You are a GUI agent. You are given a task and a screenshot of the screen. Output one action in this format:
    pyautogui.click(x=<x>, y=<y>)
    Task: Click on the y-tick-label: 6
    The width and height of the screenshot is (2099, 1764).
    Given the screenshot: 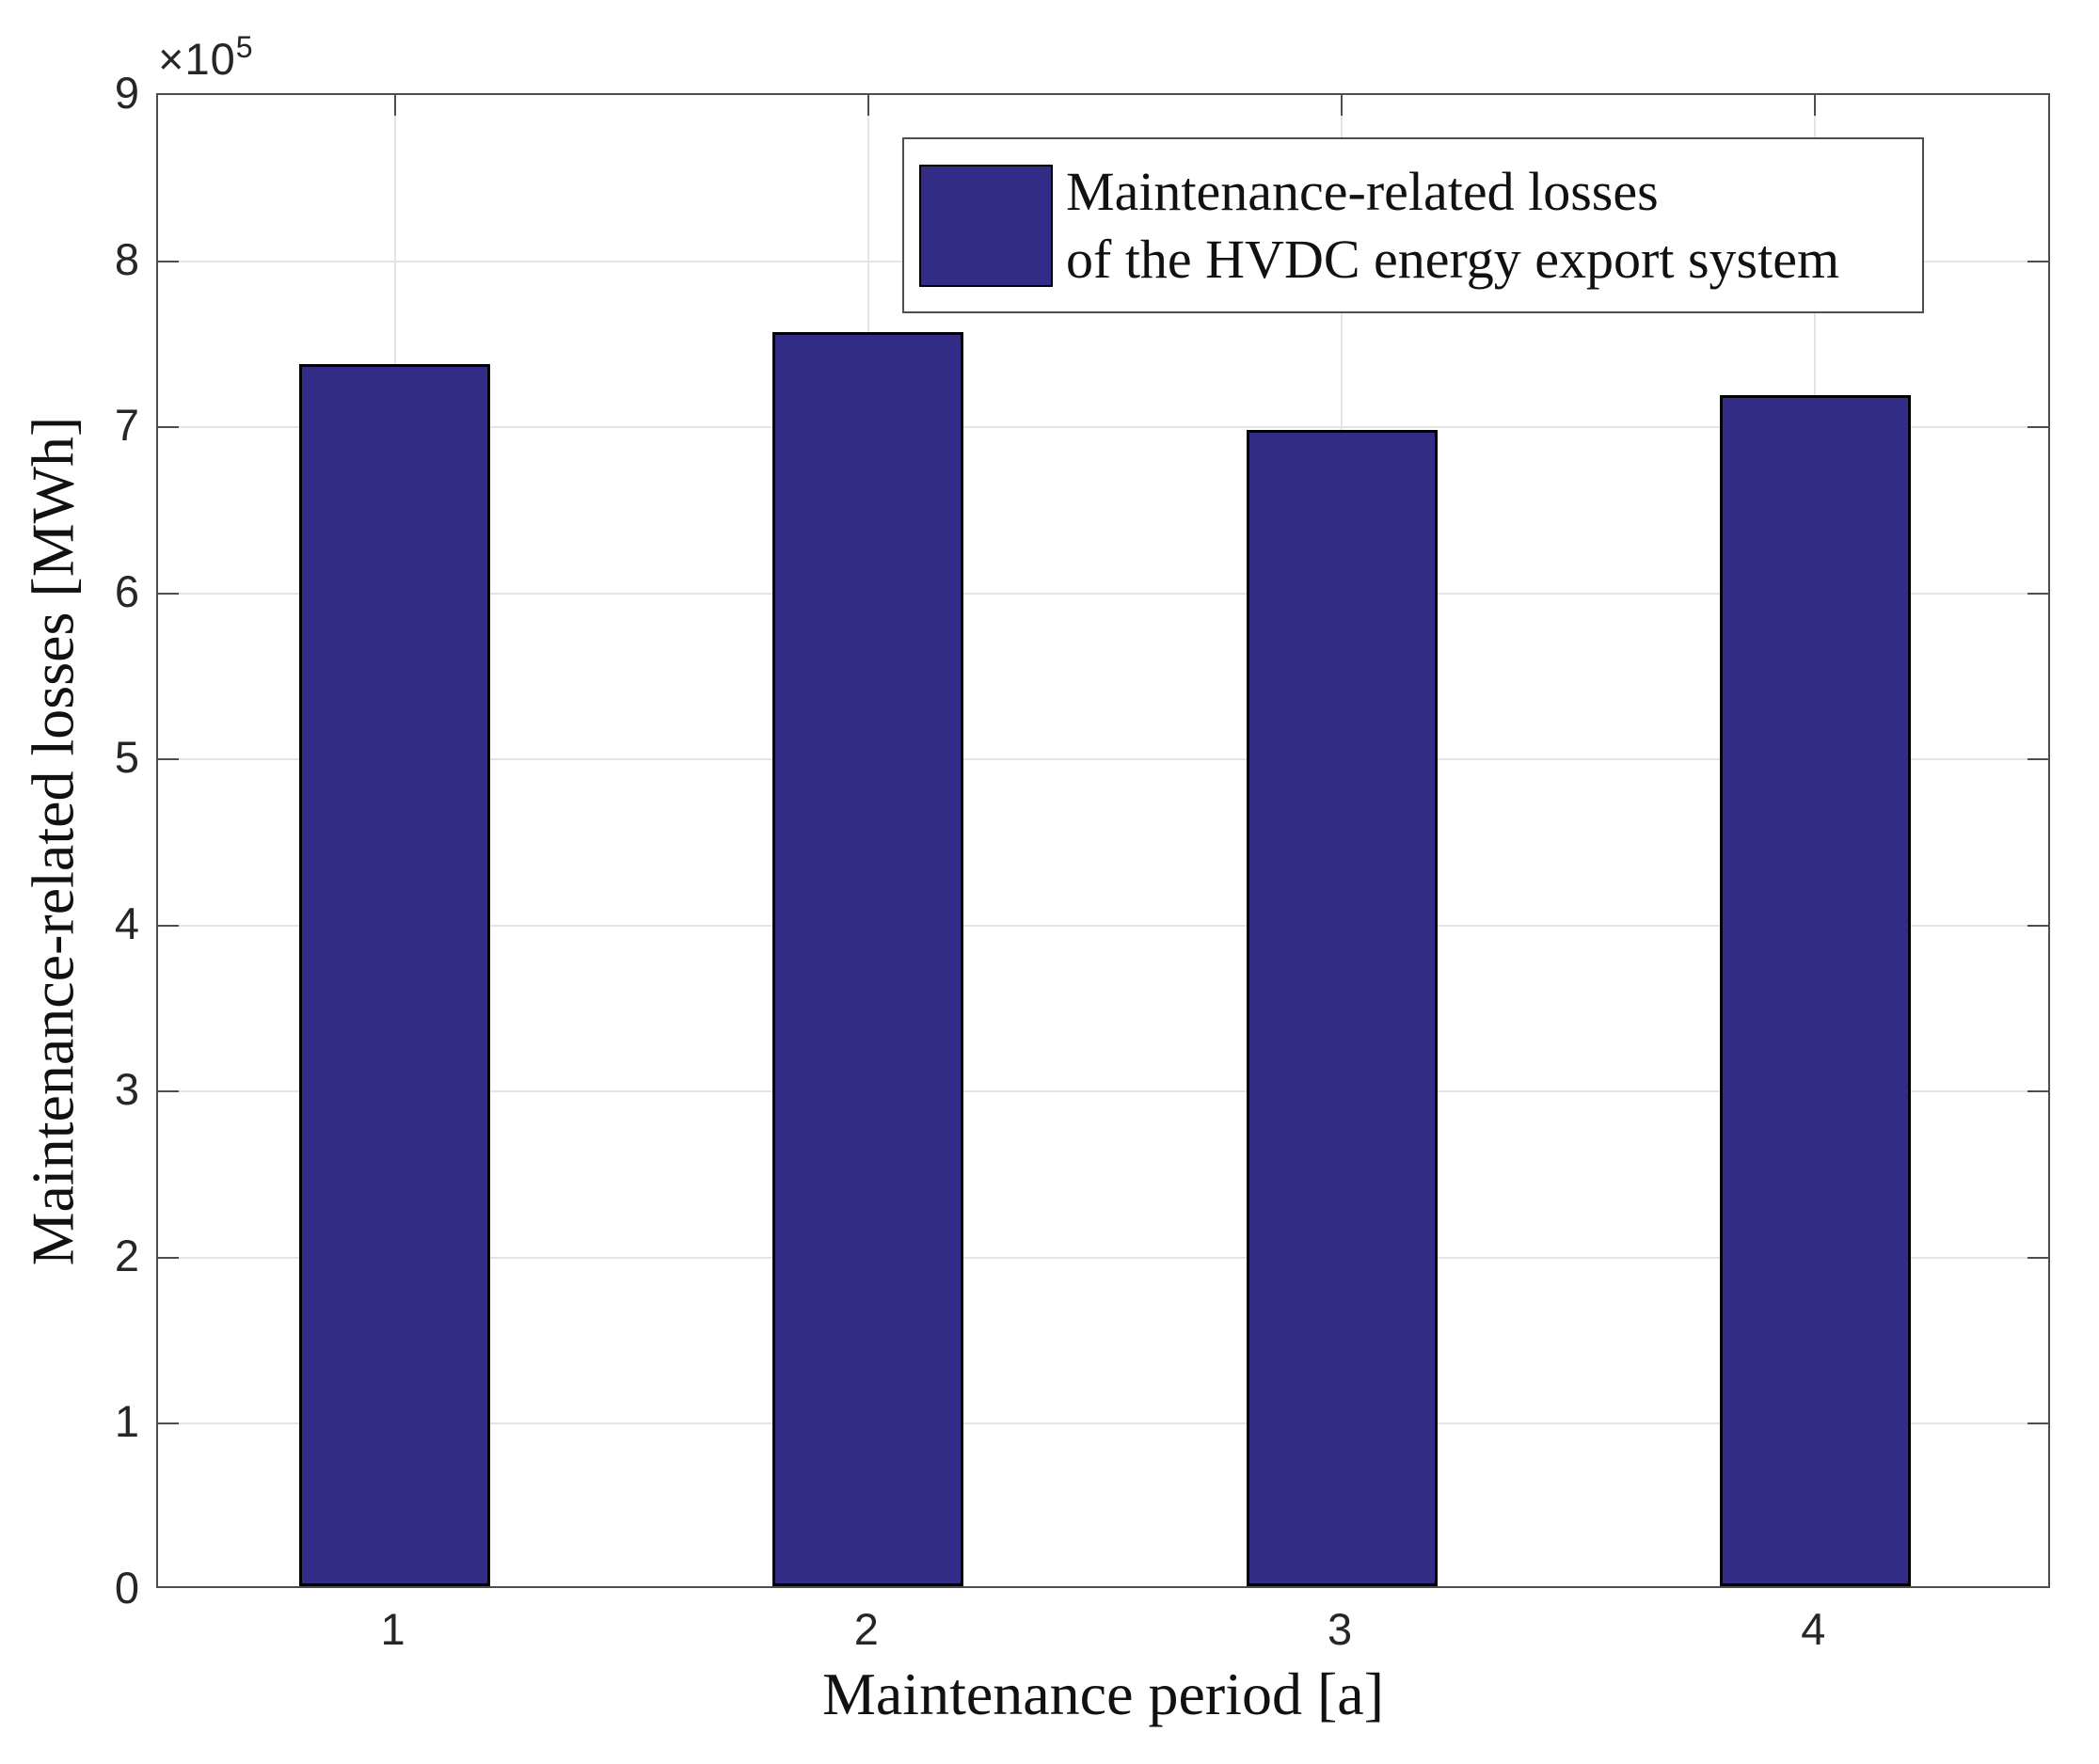 What is the action you would take?
    pyautogui.click(x=126, y=590)
    